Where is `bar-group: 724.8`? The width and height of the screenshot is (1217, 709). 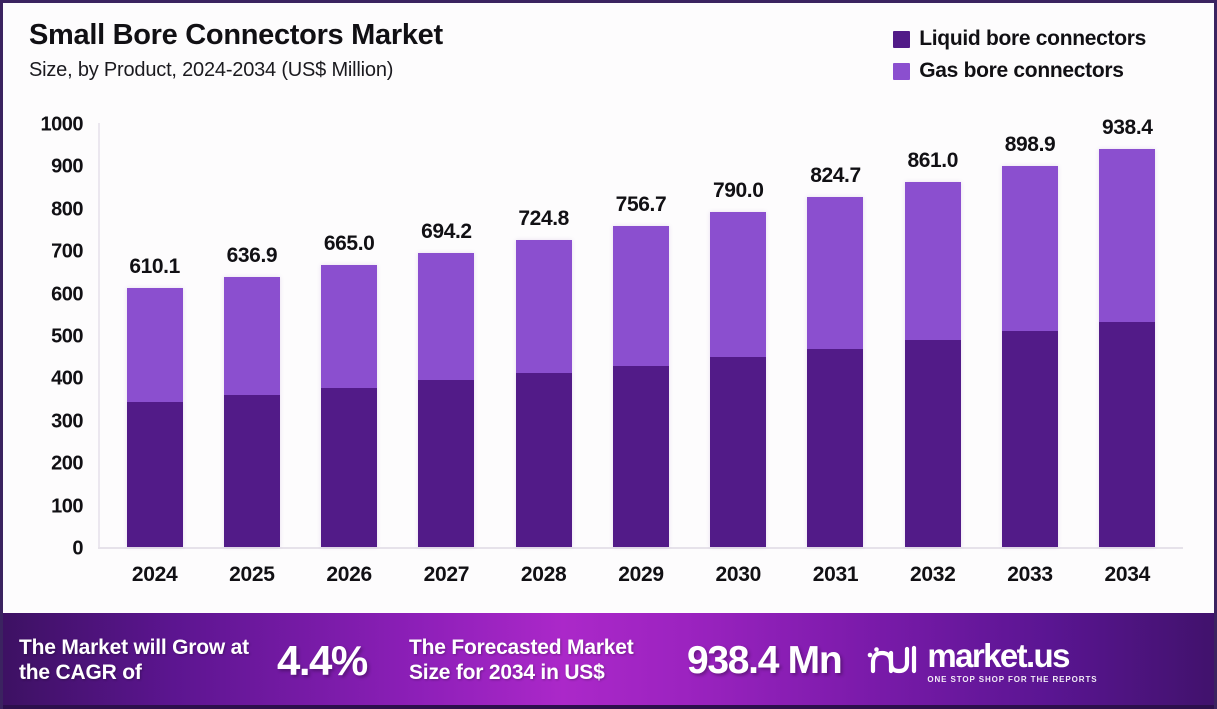 bar-group: 724.8 is located at coordinates (543, 335).